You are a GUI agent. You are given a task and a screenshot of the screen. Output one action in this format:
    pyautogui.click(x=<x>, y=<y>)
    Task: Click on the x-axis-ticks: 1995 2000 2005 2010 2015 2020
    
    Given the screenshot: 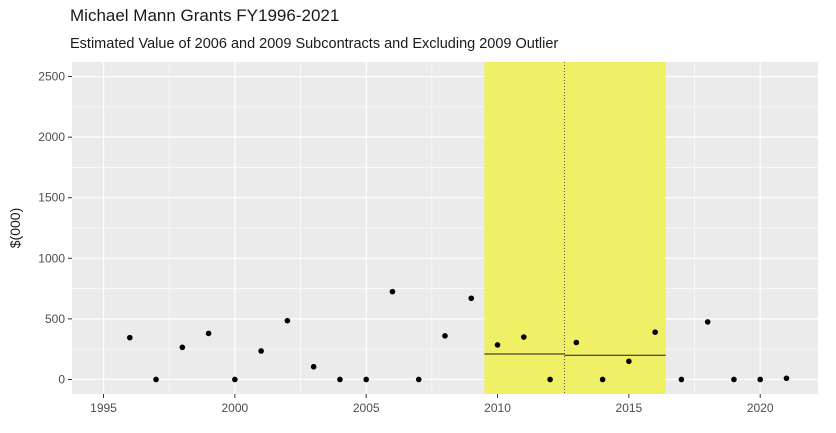 What is the action you would take?
    pyautogui.click(x=432, y=404)
    